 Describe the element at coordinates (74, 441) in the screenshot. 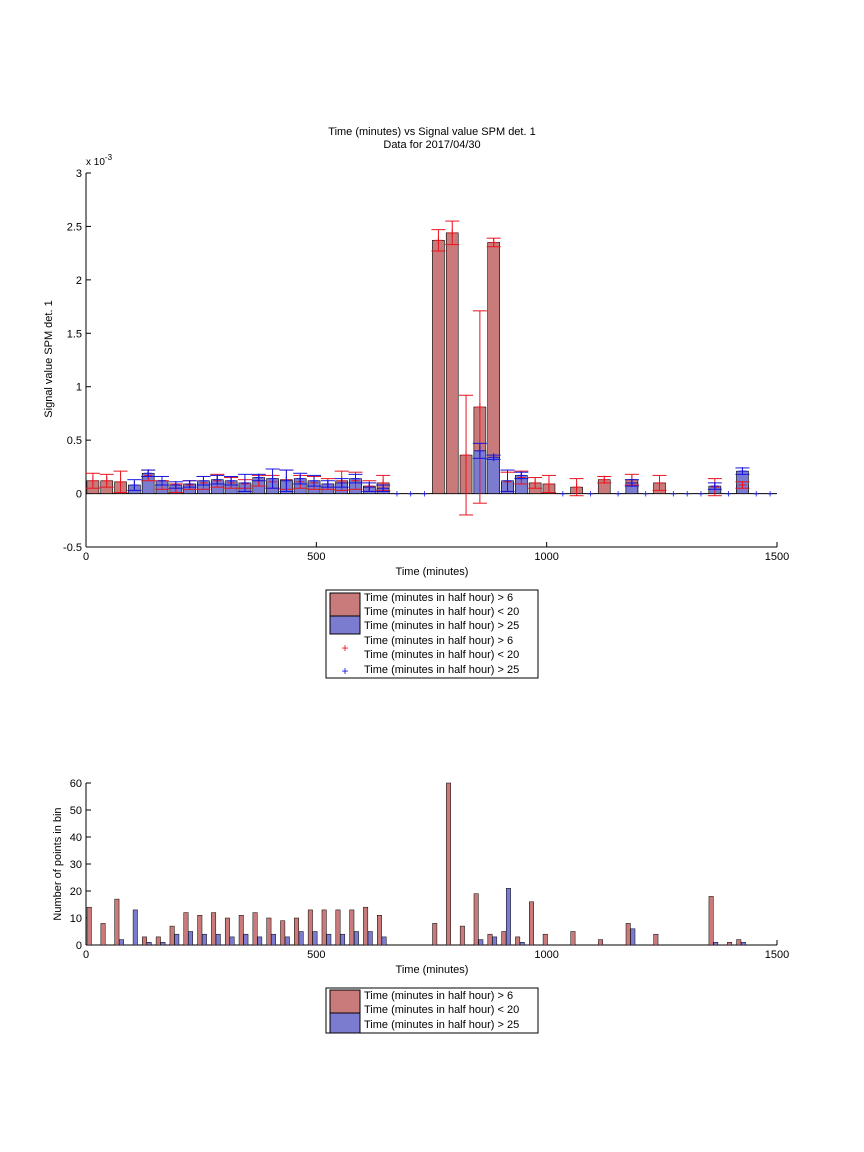

I see `y-tick-label: 0.5` at that location.